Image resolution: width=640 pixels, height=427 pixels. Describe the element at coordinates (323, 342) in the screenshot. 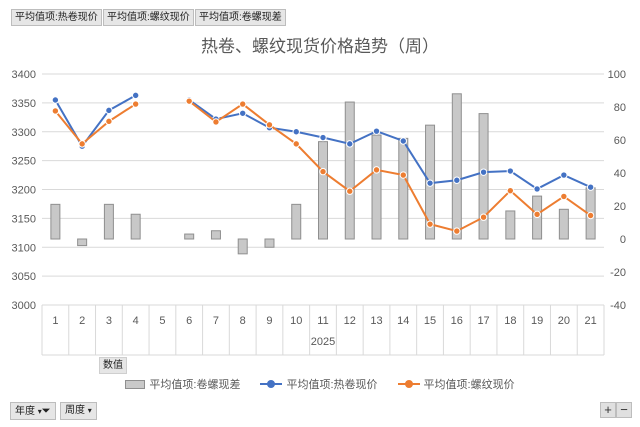

I see `x-group-label: 2025` at that location.